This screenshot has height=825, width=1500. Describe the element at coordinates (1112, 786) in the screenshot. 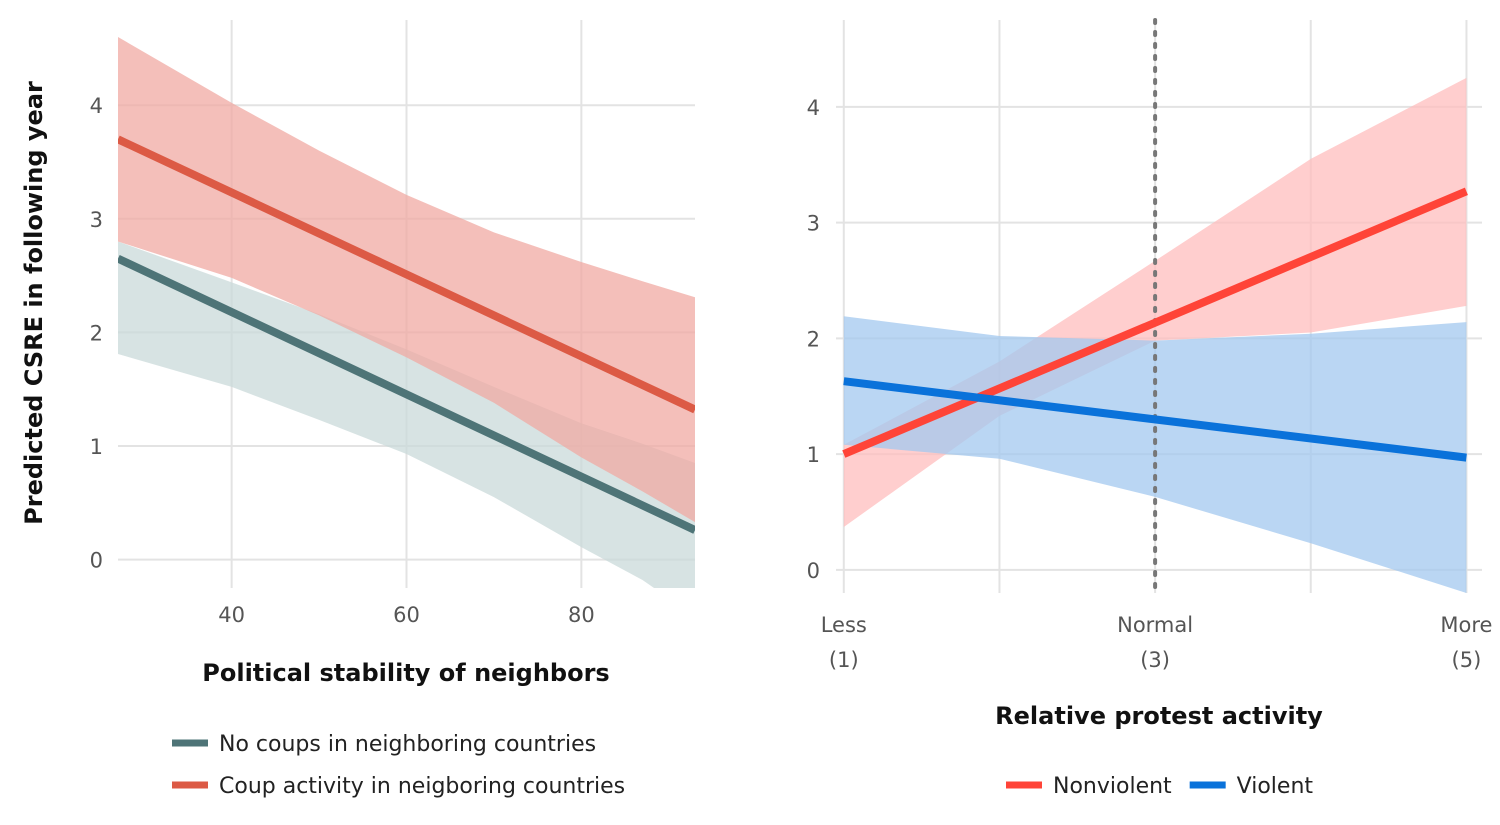

I see `legend-label: Nonviolent` at that location.